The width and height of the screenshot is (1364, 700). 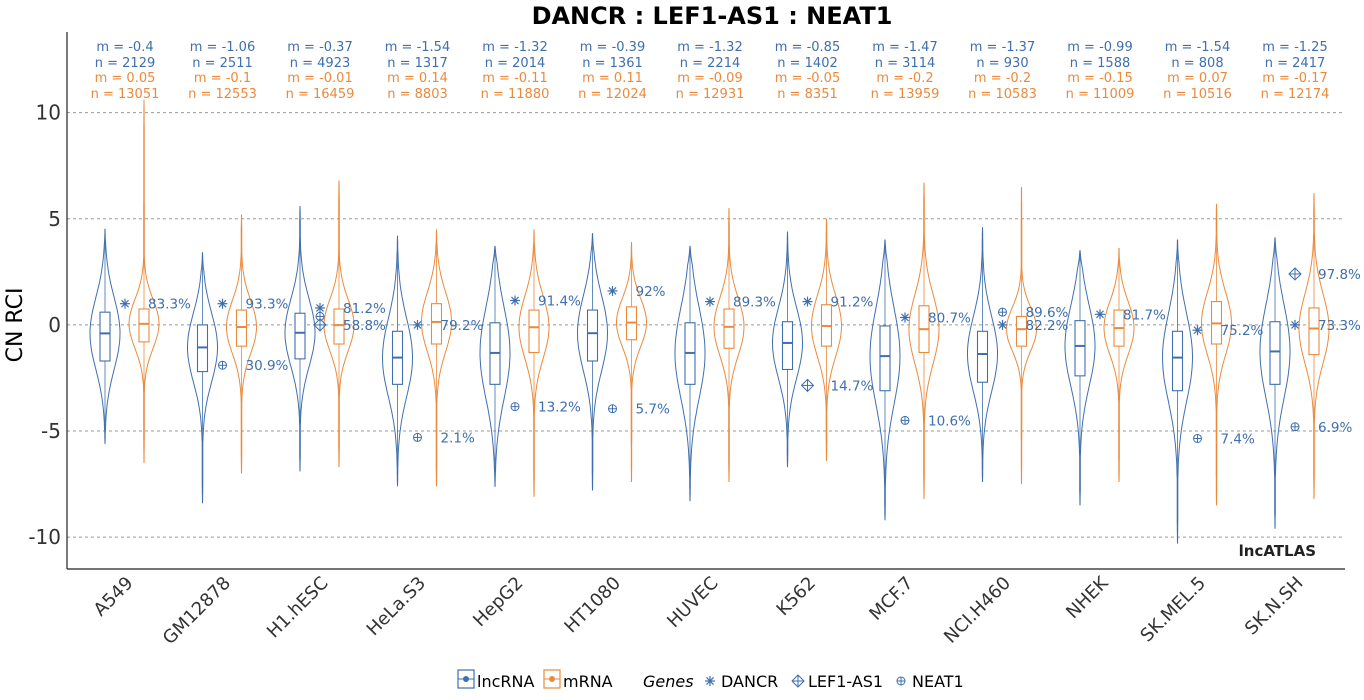 What do you see at coordinates (552, 679) in the screenshot?
I see `legend-key-mrna` at bounding box center [552, 679].